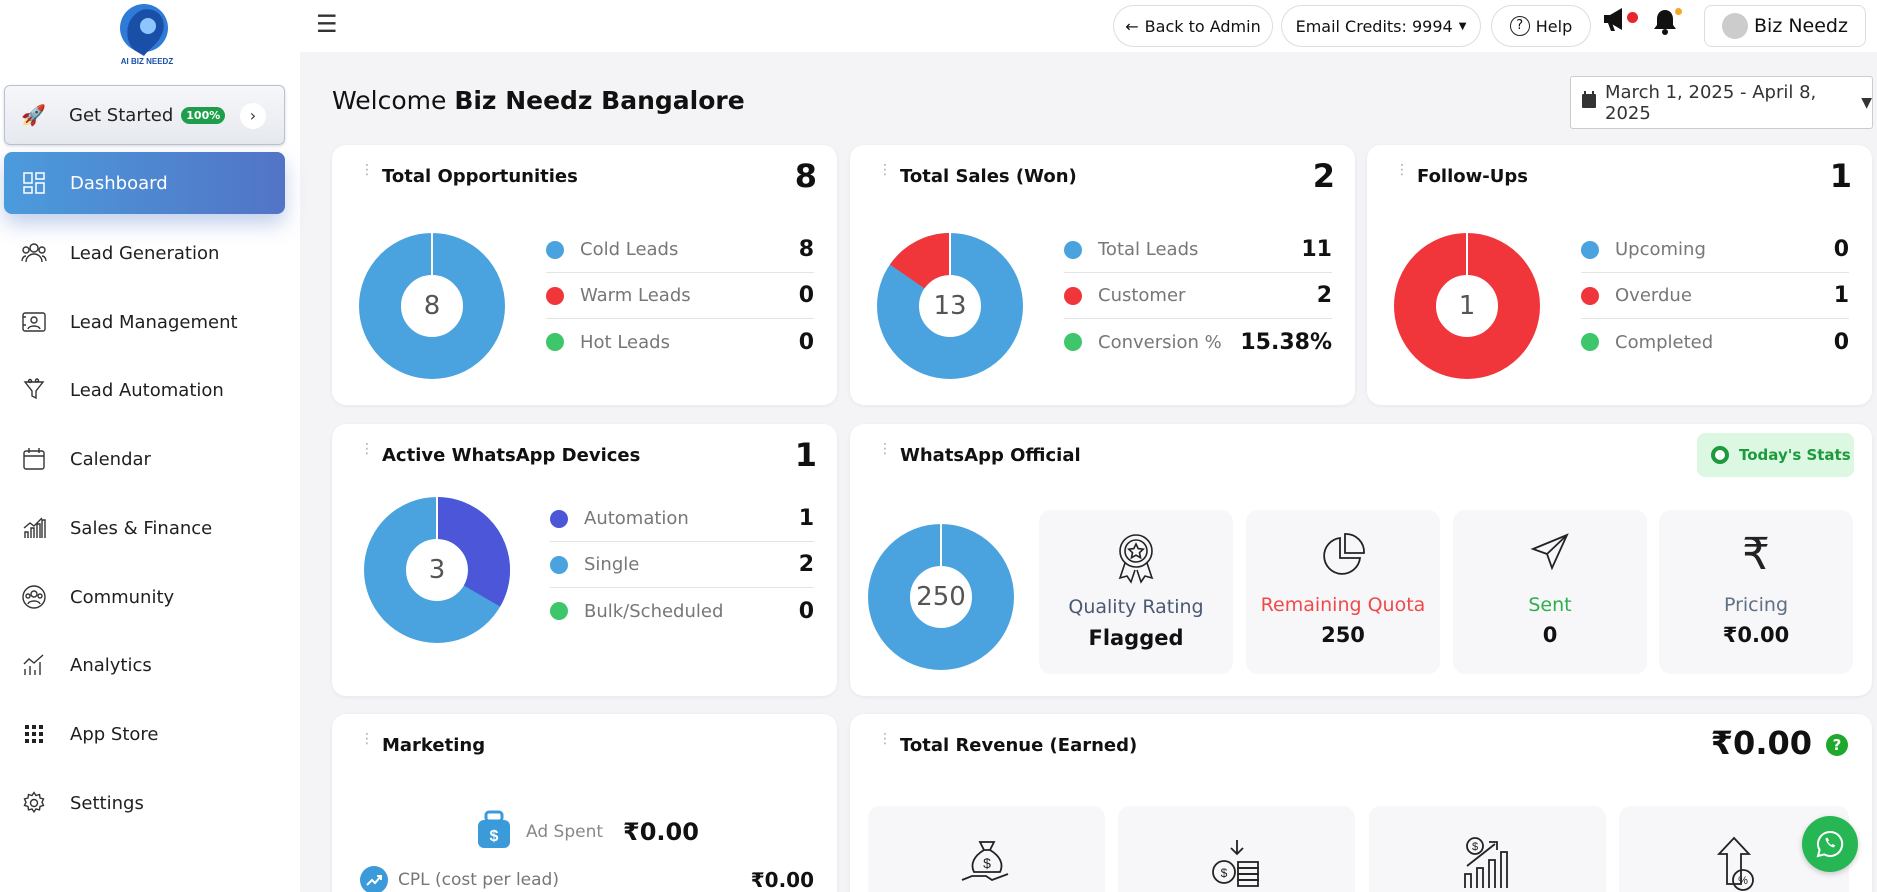  Describe the element at coordinates (34, 390) in the screenshot. I see `funnel-icon` at that location.